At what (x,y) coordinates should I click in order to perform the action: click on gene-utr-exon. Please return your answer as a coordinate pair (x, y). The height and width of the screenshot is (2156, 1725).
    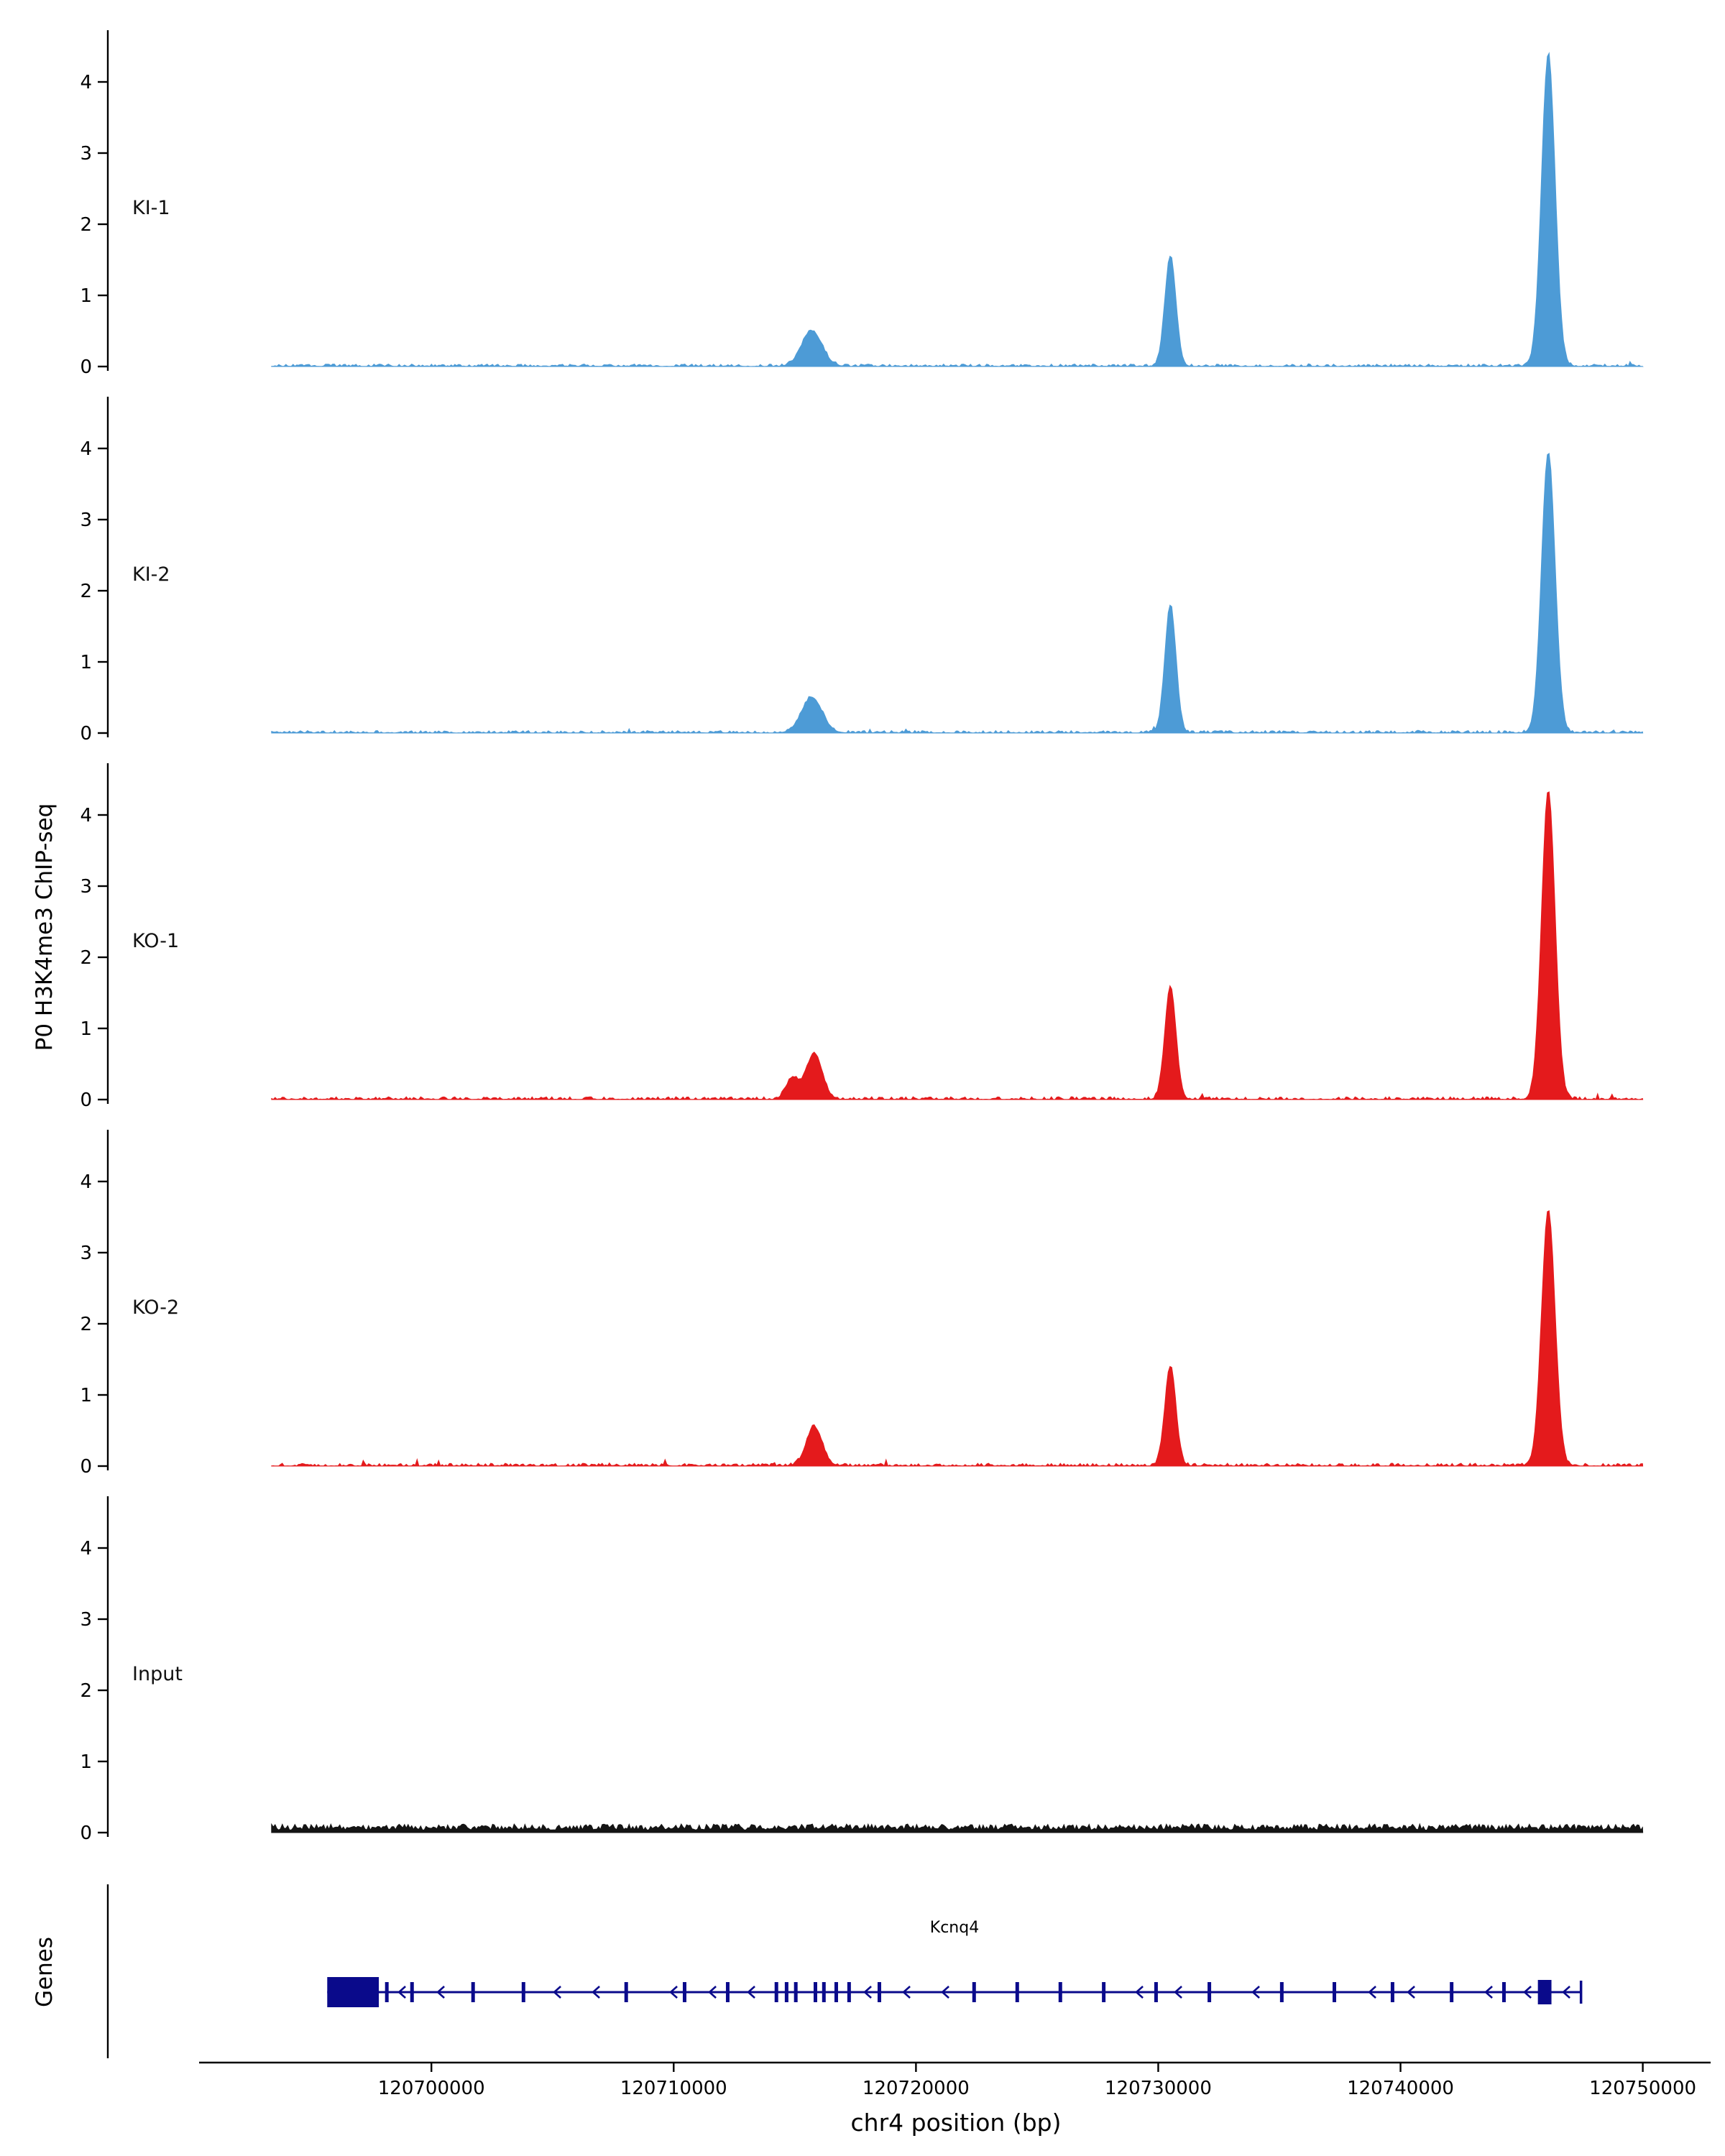
    Looking at the image, I should click on (353, 1992).